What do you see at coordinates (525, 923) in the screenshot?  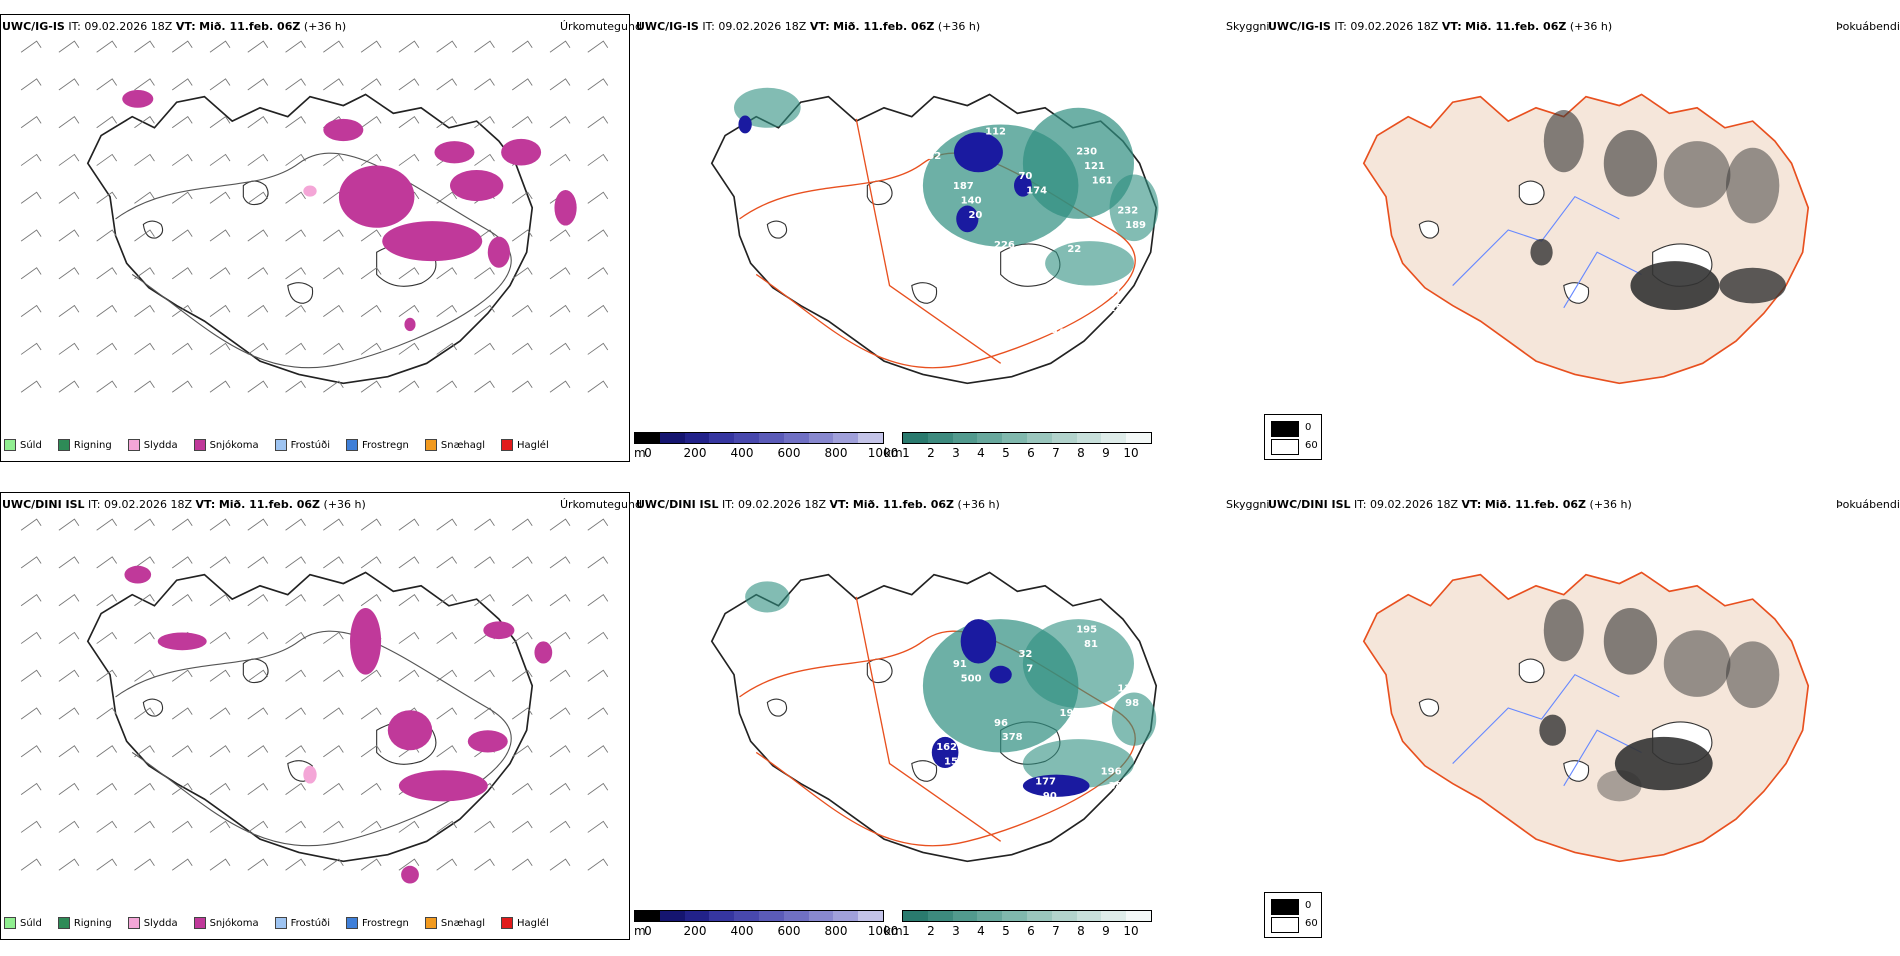 I see `legend-item: Haglél` at bounding box center [525, 923].